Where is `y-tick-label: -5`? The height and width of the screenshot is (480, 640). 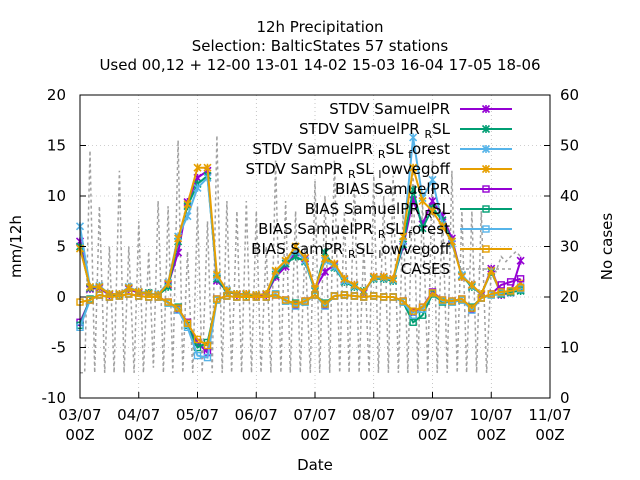 y-tick-label: -5 is located at coordinates (58, 348).